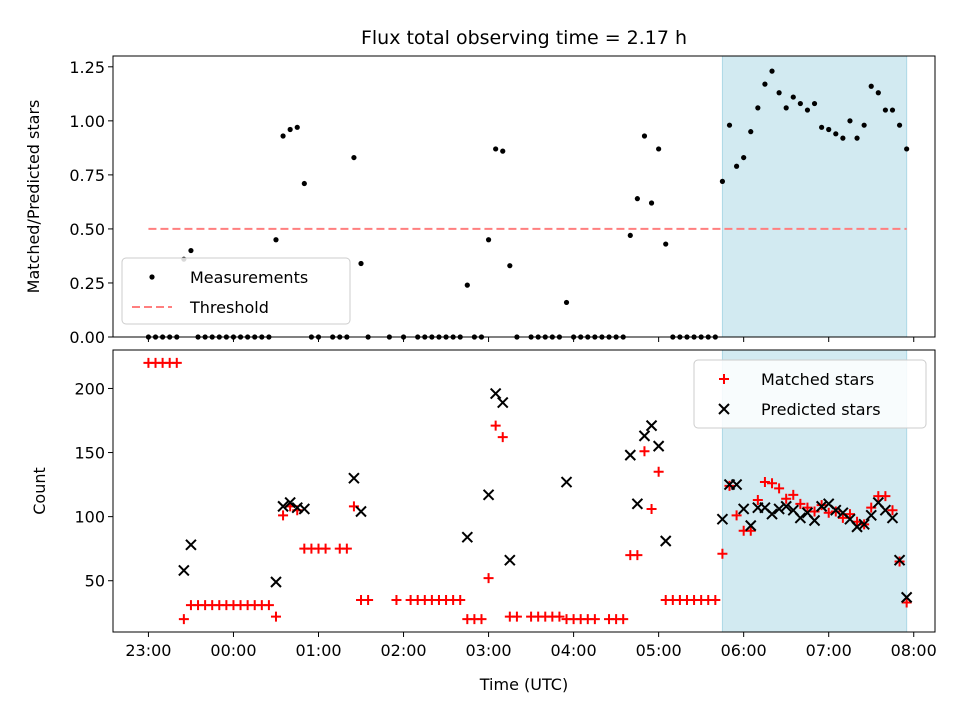  Describe the element at coordinates (817, 379) in the screenshot. I see `legend-matched-label: Matched stars` at that location.